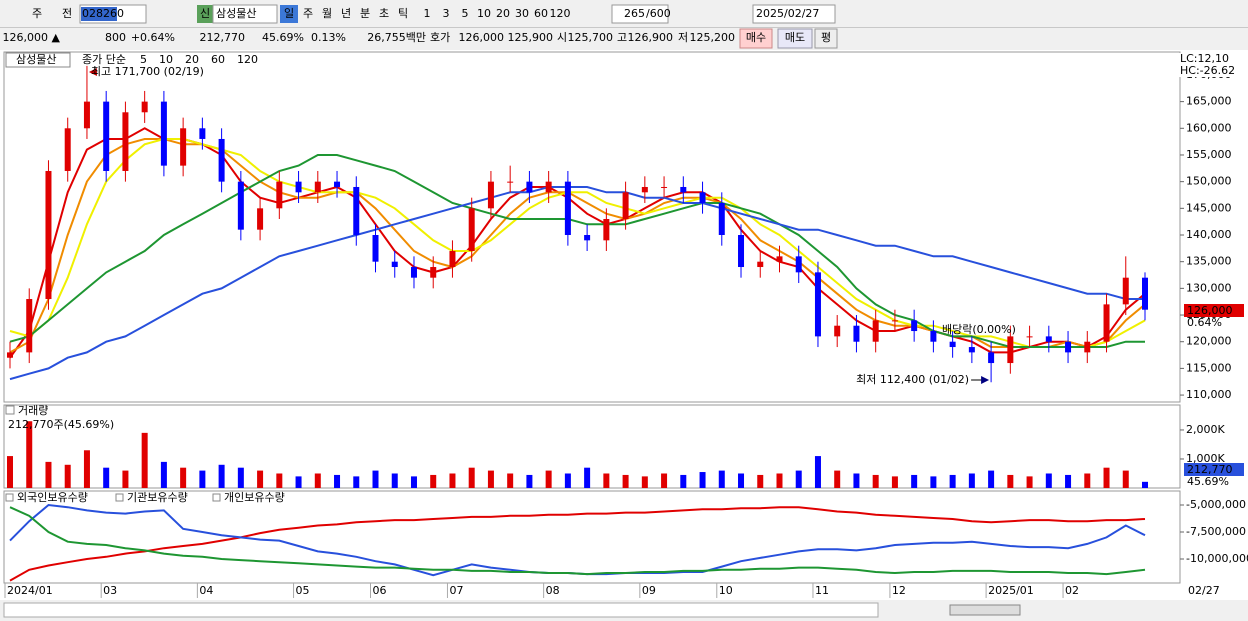  What do you see at coordinates (110, 590) in the screenshot?
I see `x-tick-label: 03` at bounding box center [110, 590].